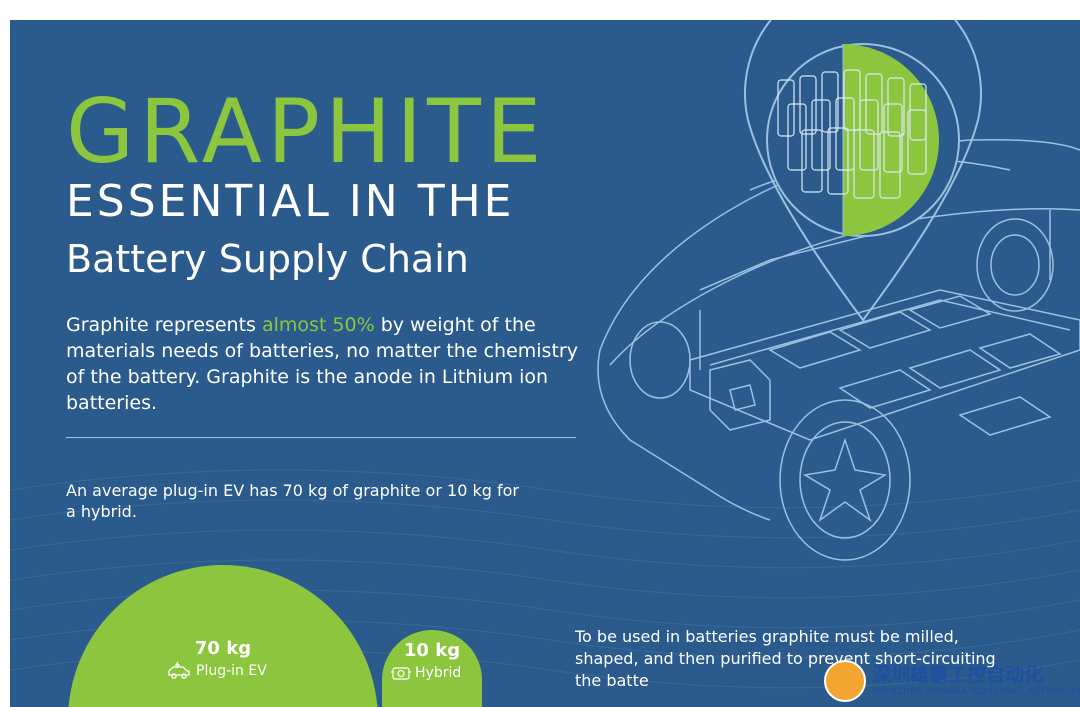  I want to click on electric-car-icon, so click(179, 670).